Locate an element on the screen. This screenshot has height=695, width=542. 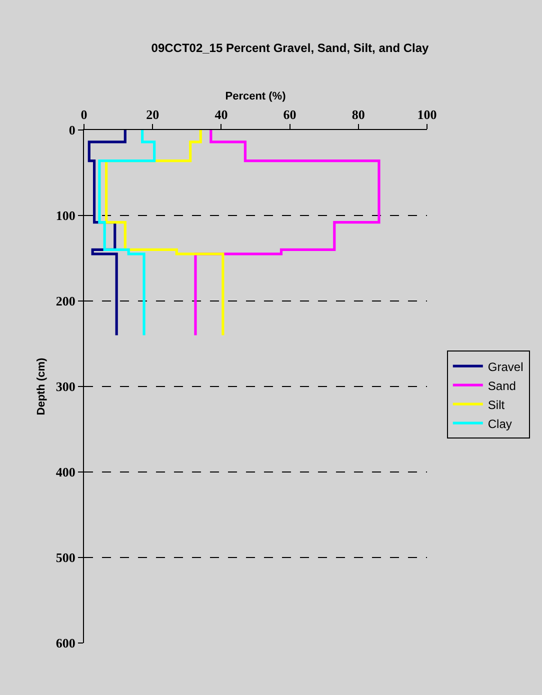
y-tick-label: 500 is located at coordinates (66, 558).